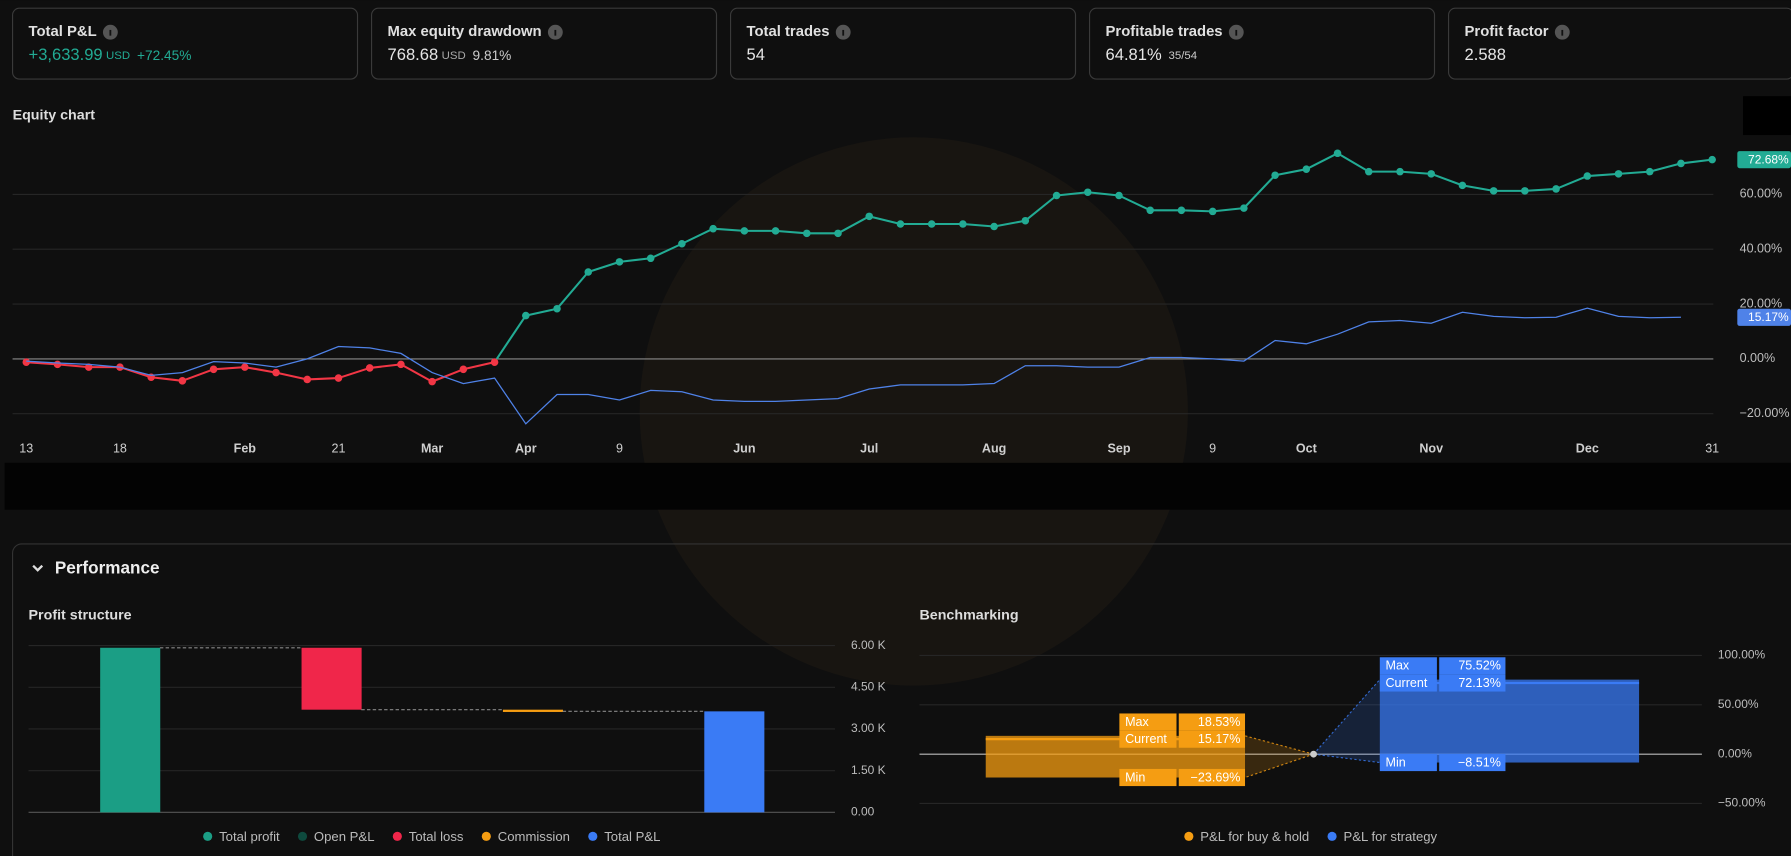  Describe the element at coordinates (1509, 721) in the screenshot. I see `range-bar` at that location.